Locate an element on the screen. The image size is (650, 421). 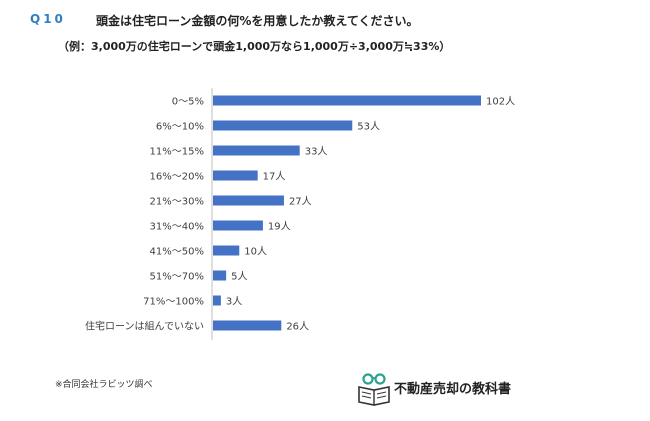
question-text: 頭金は住宅ローン金額の何%を用意したか教えてください。 is located at coordinates (257, 21).